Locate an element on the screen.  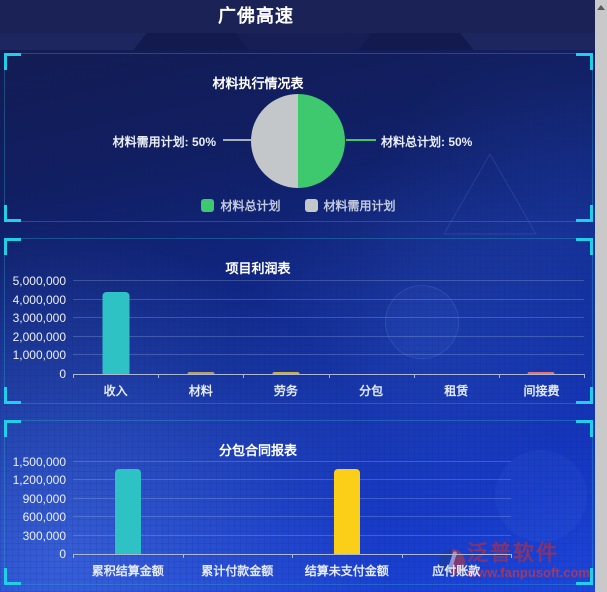
pie-label-demand-plan: 材料需用计划: 50% is located at coordinates (164, 142).